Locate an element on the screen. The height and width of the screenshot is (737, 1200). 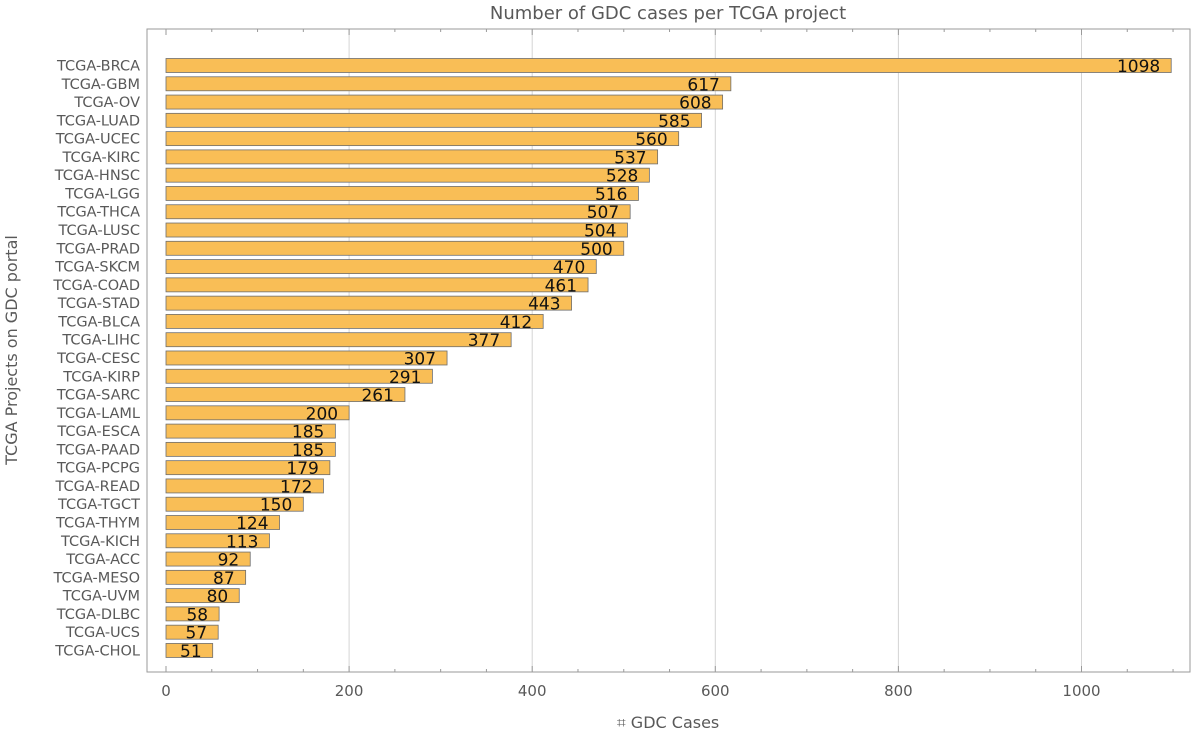
value-label-tcga-ov: 608 is located at coordinates (695, 104).